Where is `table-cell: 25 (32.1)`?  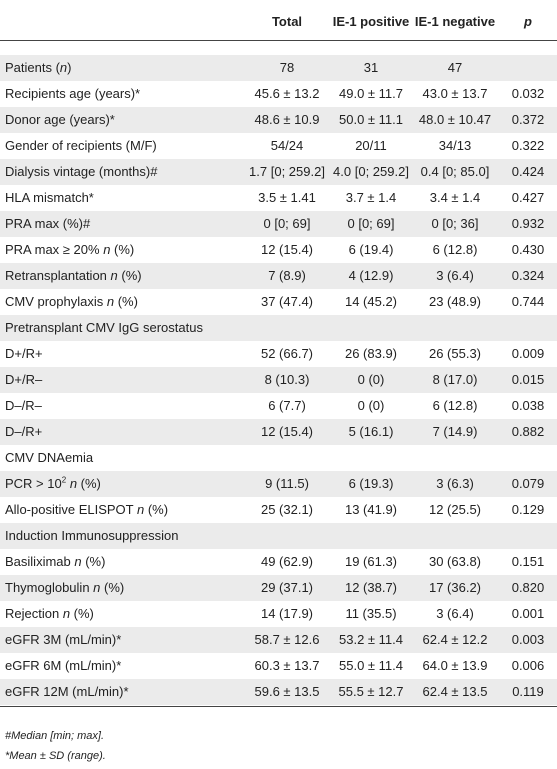
table-cell: 25 (32.1) is located at coordinates (287, 509).